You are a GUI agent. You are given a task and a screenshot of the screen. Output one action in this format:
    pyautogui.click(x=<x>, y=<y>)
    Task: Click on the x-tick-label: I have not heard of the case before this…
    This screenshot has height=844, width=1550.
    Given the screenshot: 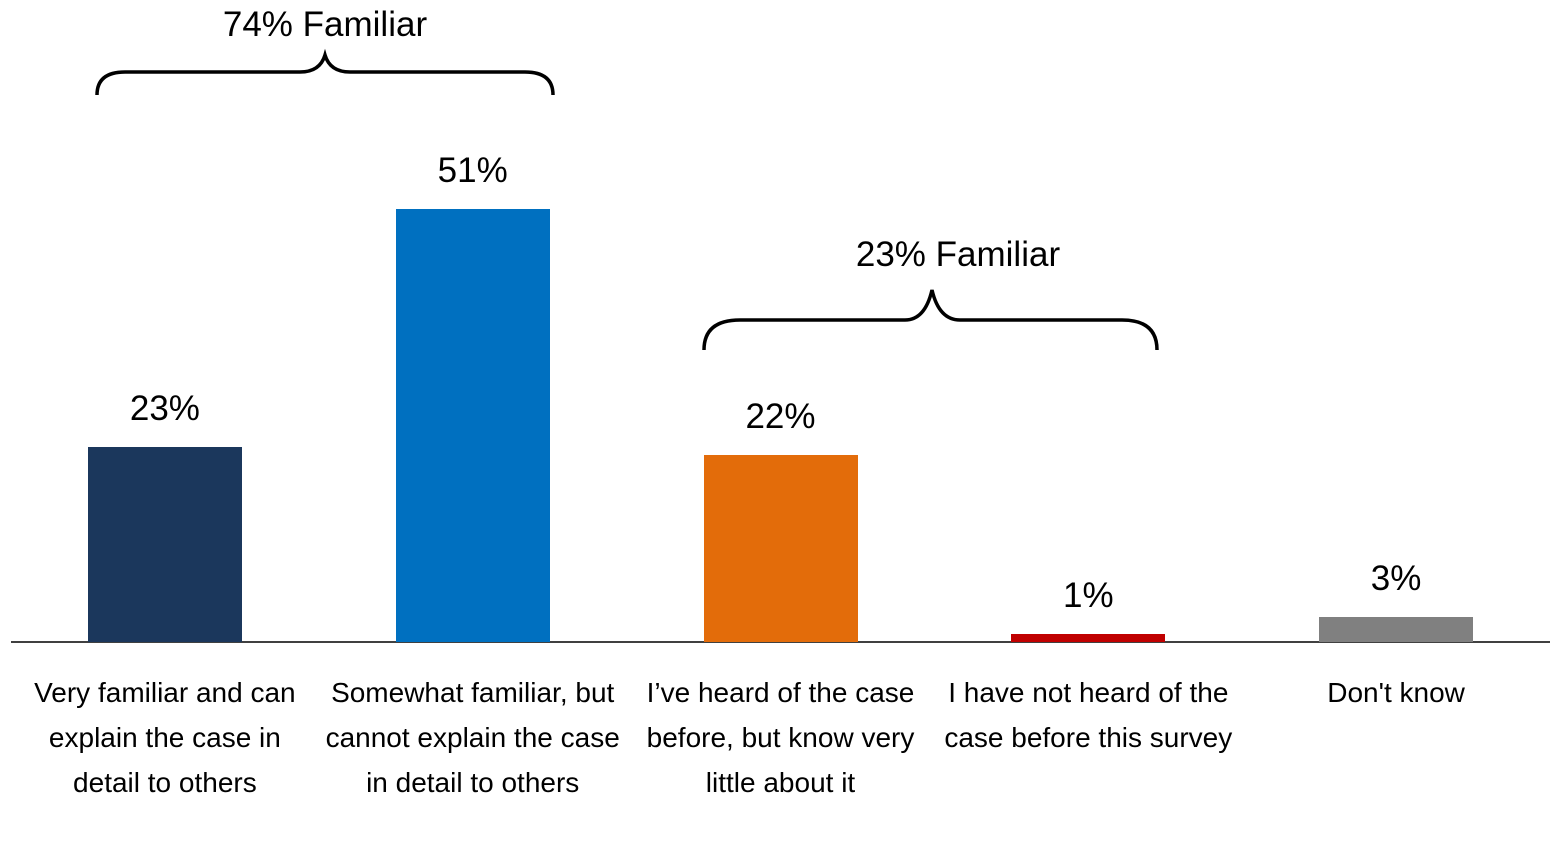 What is the action you would take?
    pyautogui.click(x=1088, y=715)
    